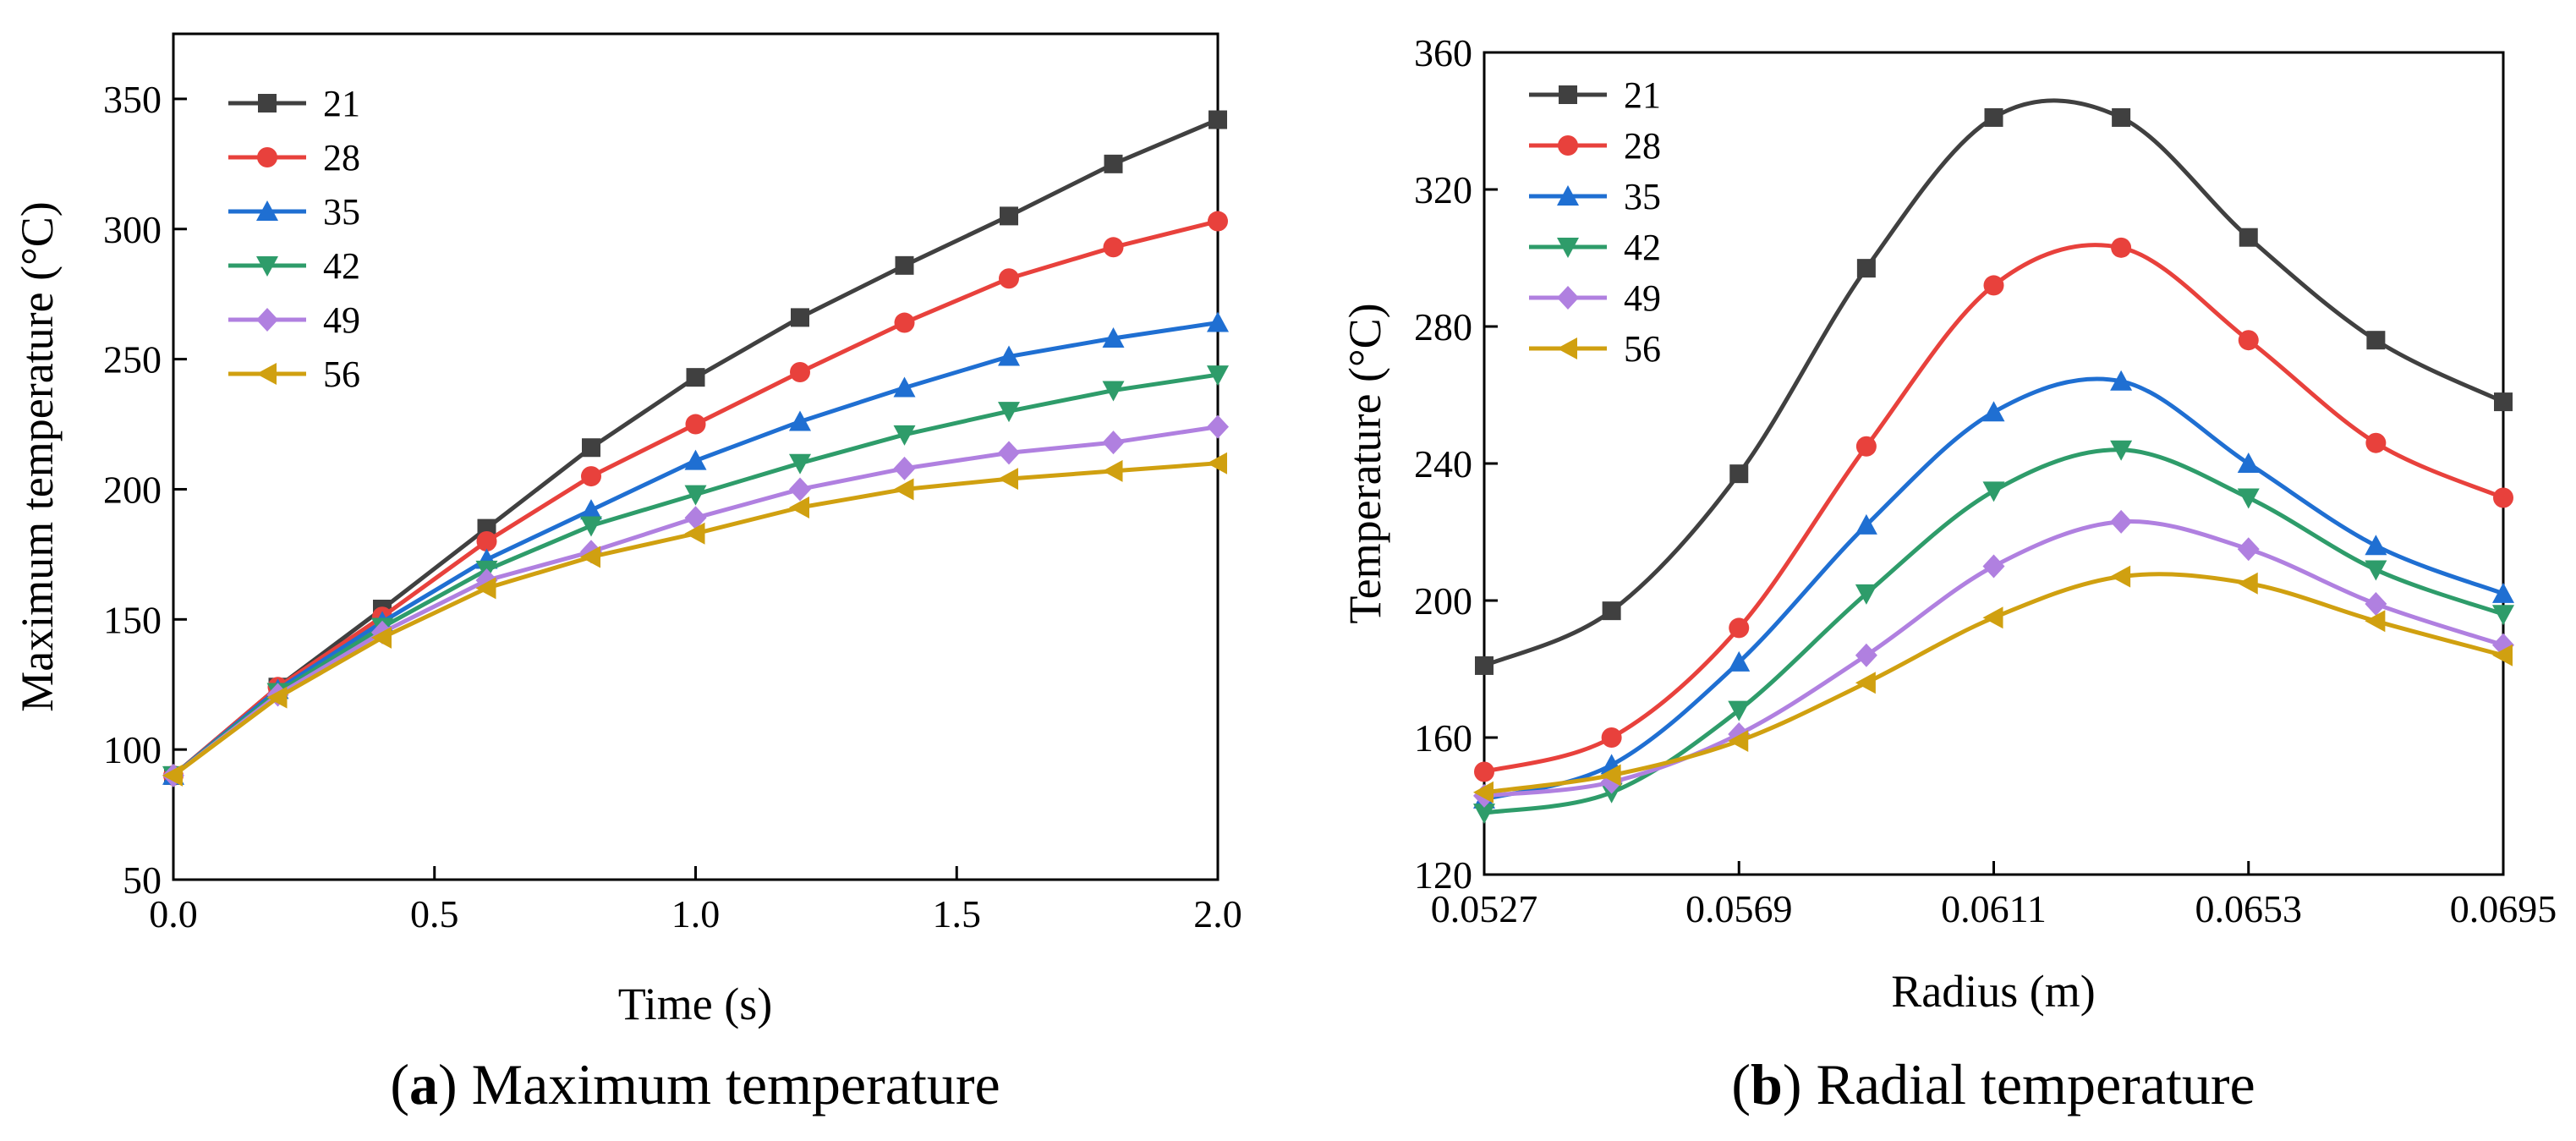 This screenshot has height=1141, width=2576. I want to click on chart-a-xlabel: Time (s), so click(695, 1004).